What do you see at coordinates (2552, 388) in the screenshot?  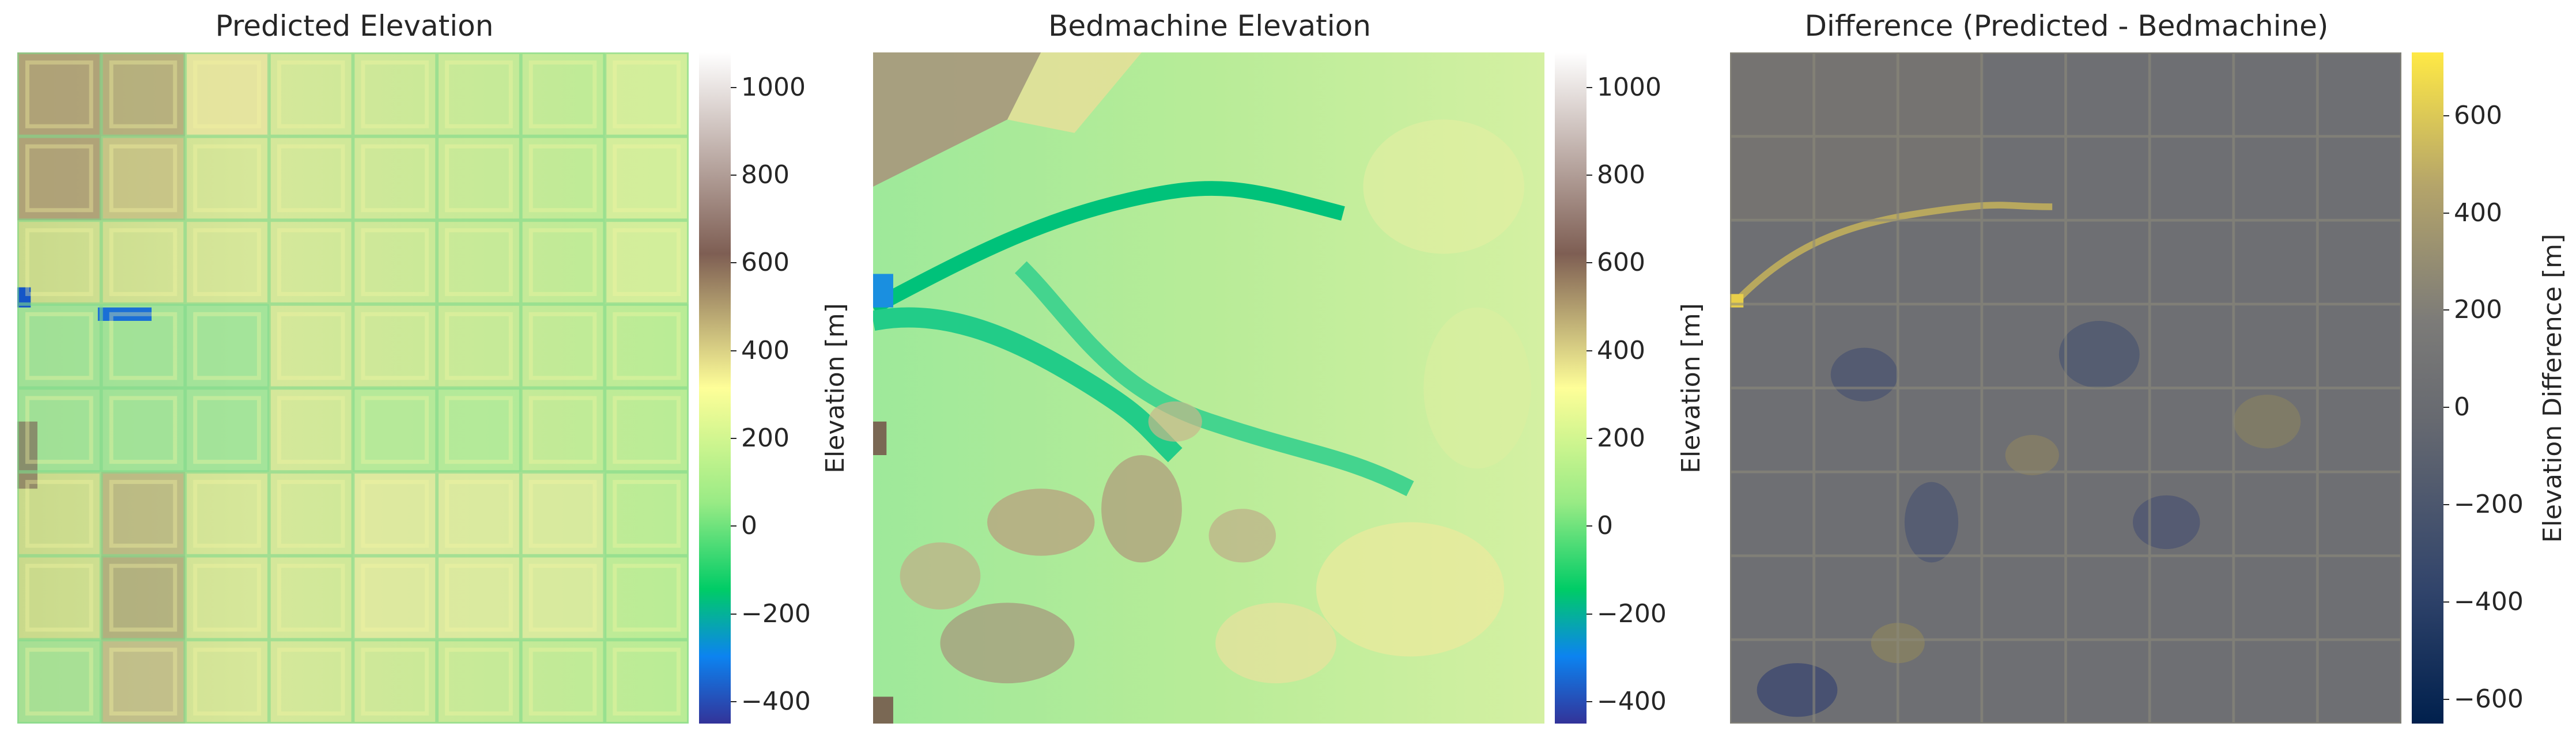 I see `colorbar-label-difference: Elevation Difference [m]` at bounding box center [2552, 388].